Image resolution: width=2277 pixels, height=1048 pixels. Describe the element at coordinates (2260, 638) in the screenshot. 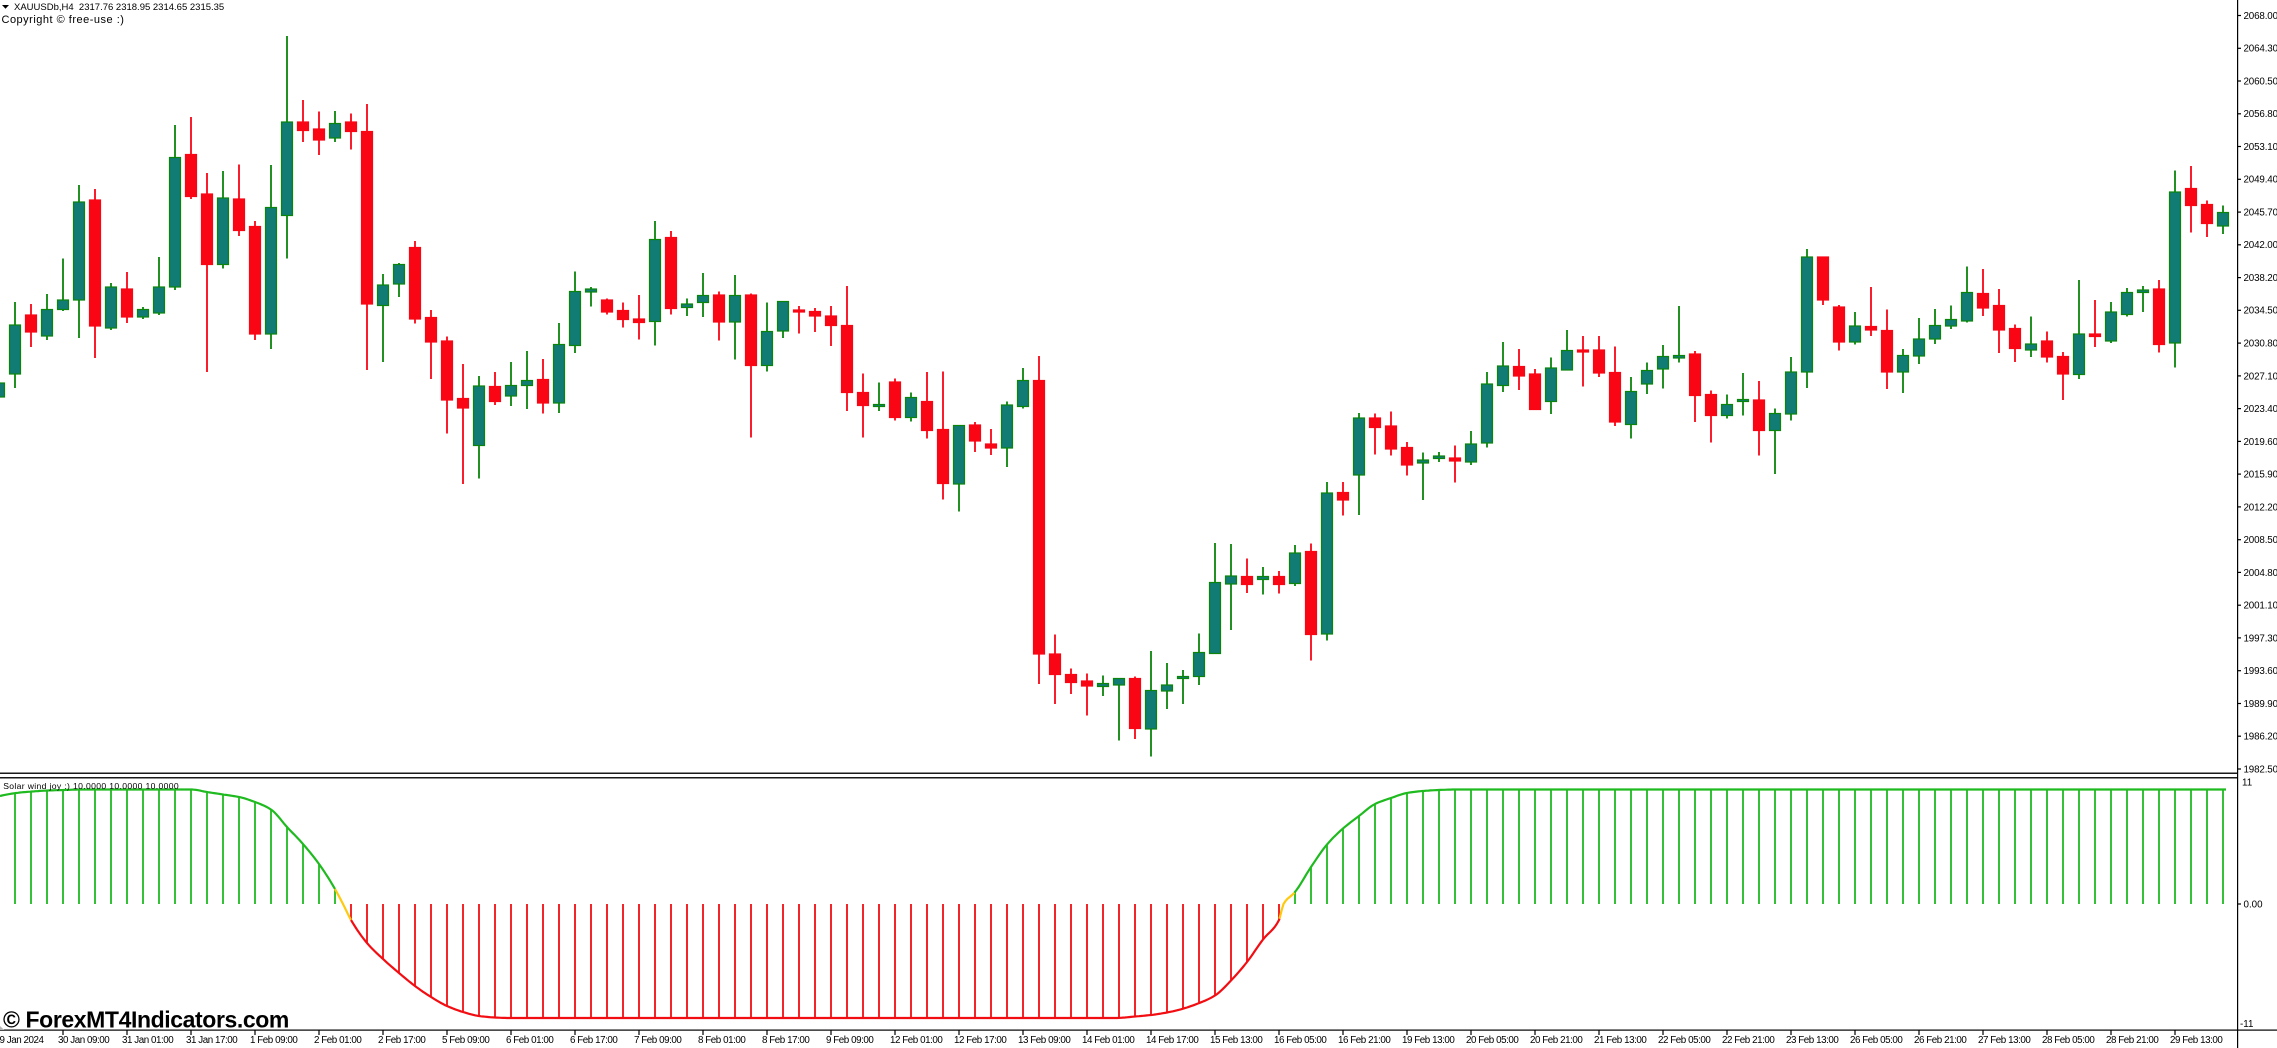

I see `svg-text: 1997.30` at that location.